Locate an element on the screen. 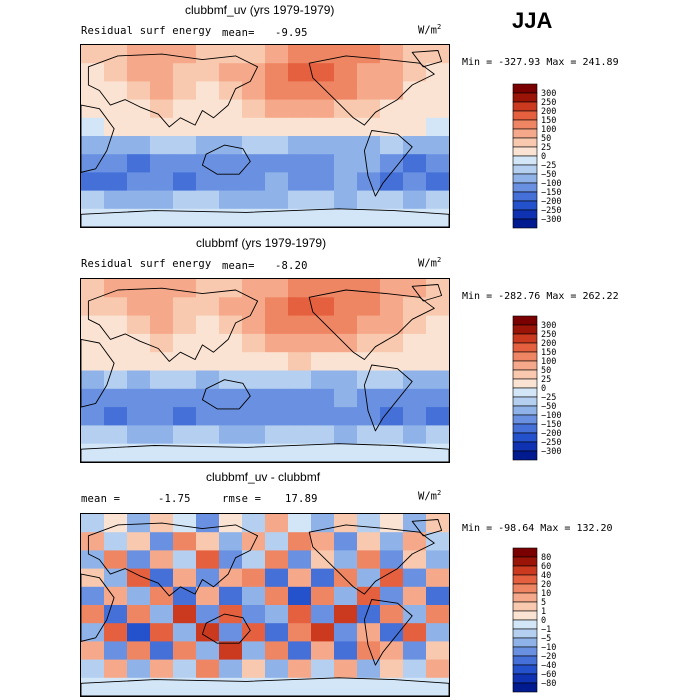 The height and width of the screenshot is (700, 700). panel1-mean-label: mean= is located at coordinates (238, 33).